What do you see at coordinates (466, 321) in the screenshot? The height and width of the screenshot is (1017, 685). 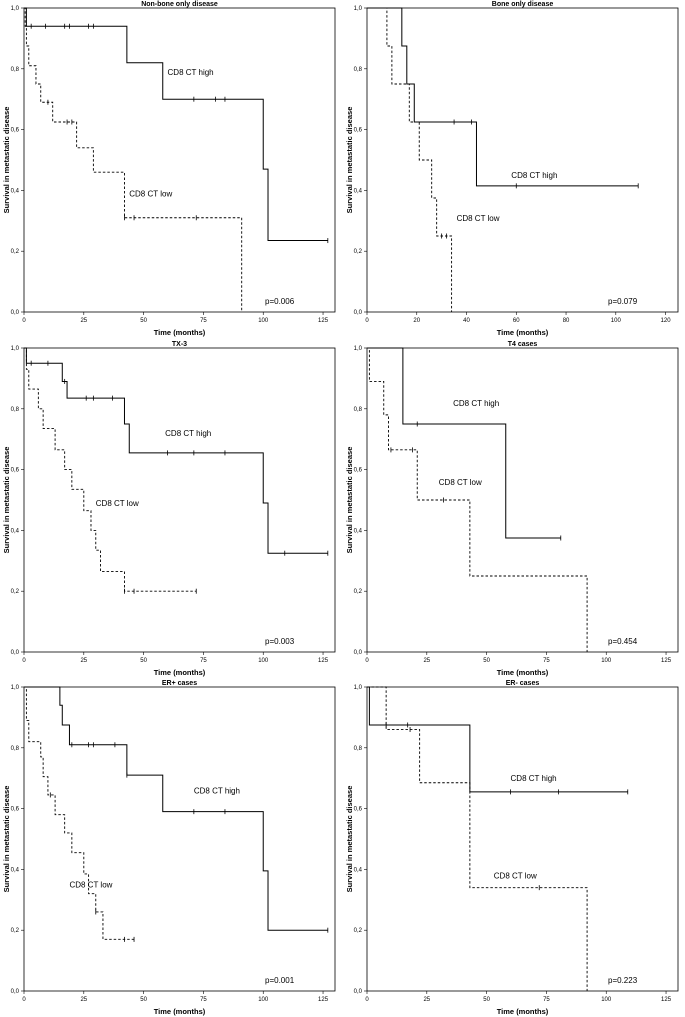 I see `x-tick-label: 40` at bounding box center [466, 321].